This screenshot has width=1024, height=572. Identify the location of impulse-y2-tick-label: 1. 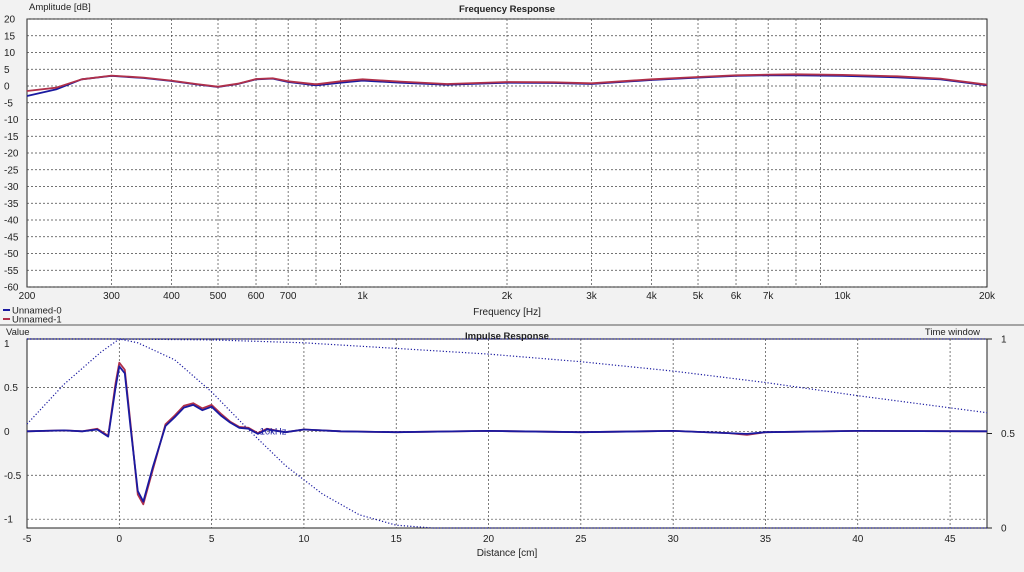
(1004, 340).